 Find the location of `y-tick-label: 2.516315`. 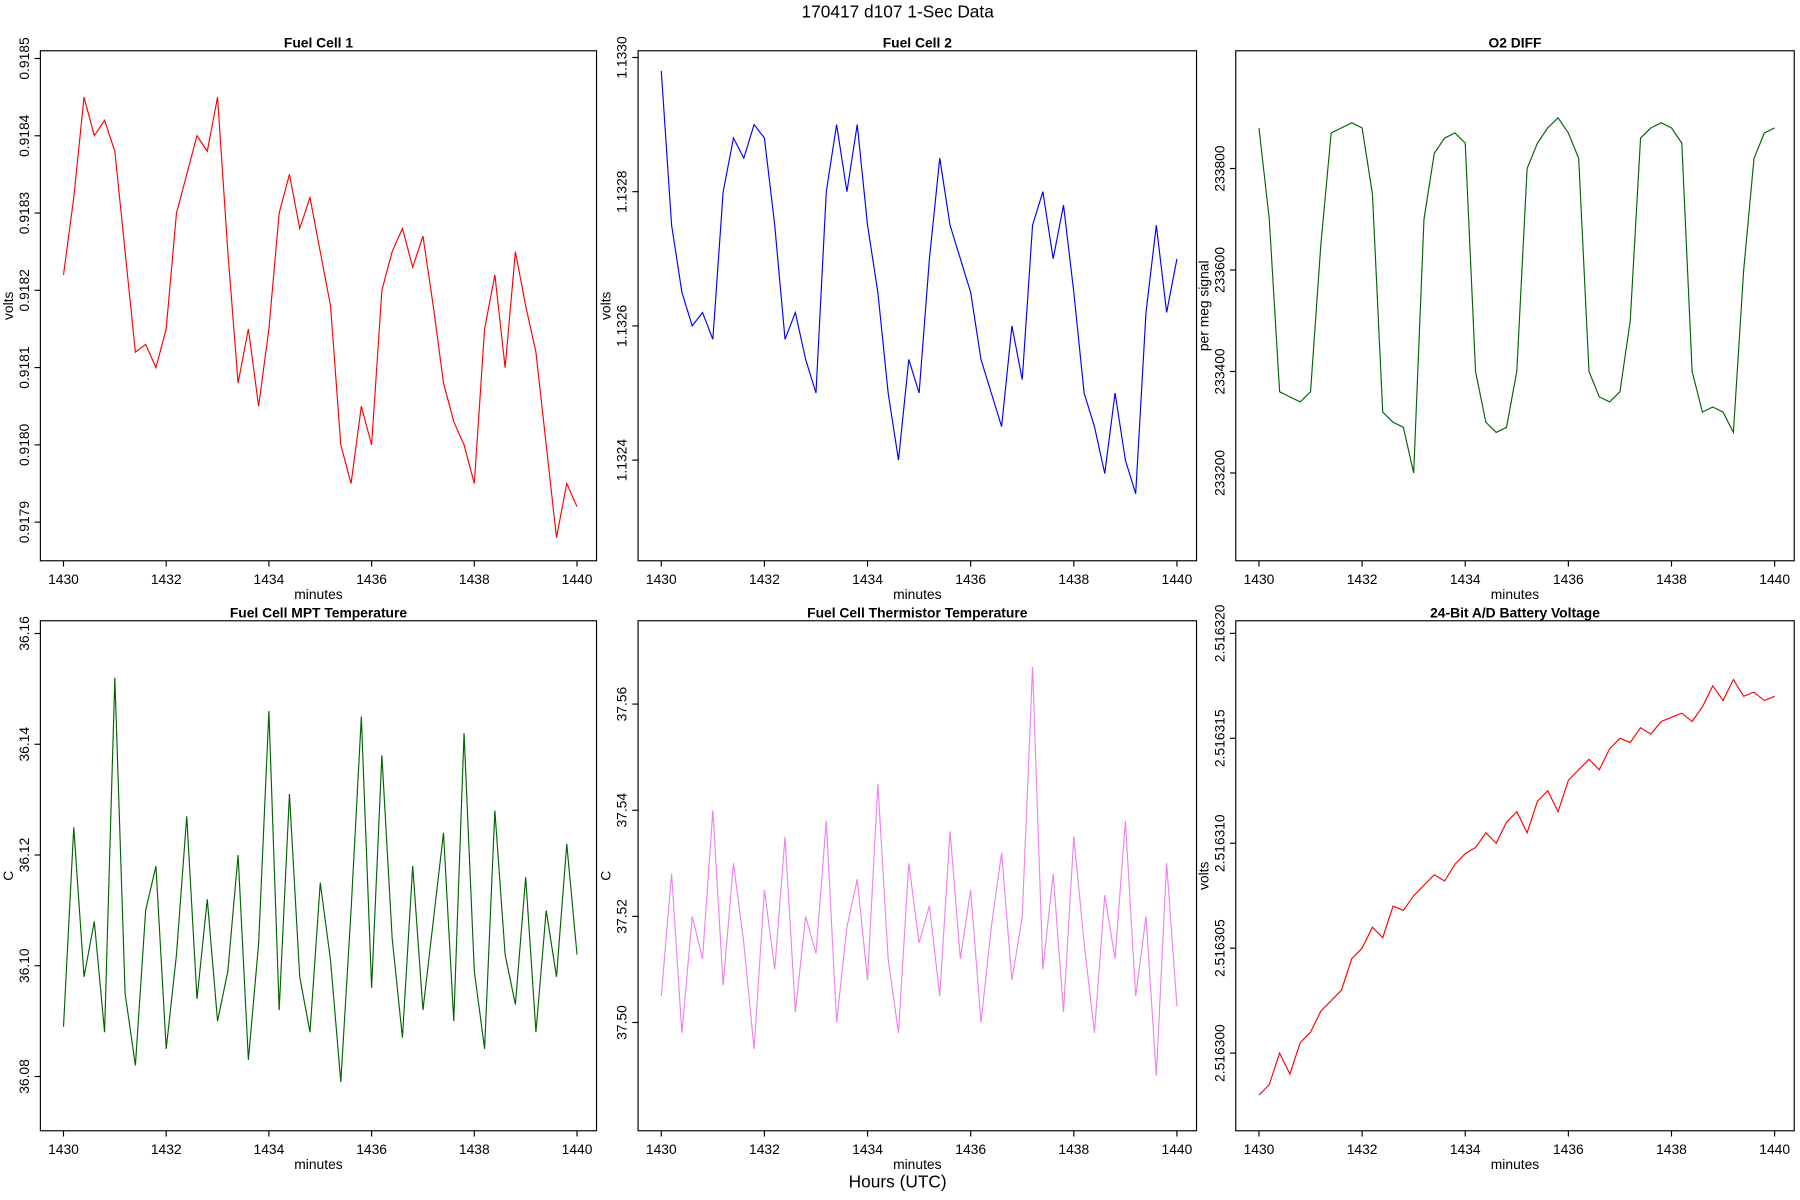

y-tick-label: 2.516315 is located at coordinates (1219, 738).